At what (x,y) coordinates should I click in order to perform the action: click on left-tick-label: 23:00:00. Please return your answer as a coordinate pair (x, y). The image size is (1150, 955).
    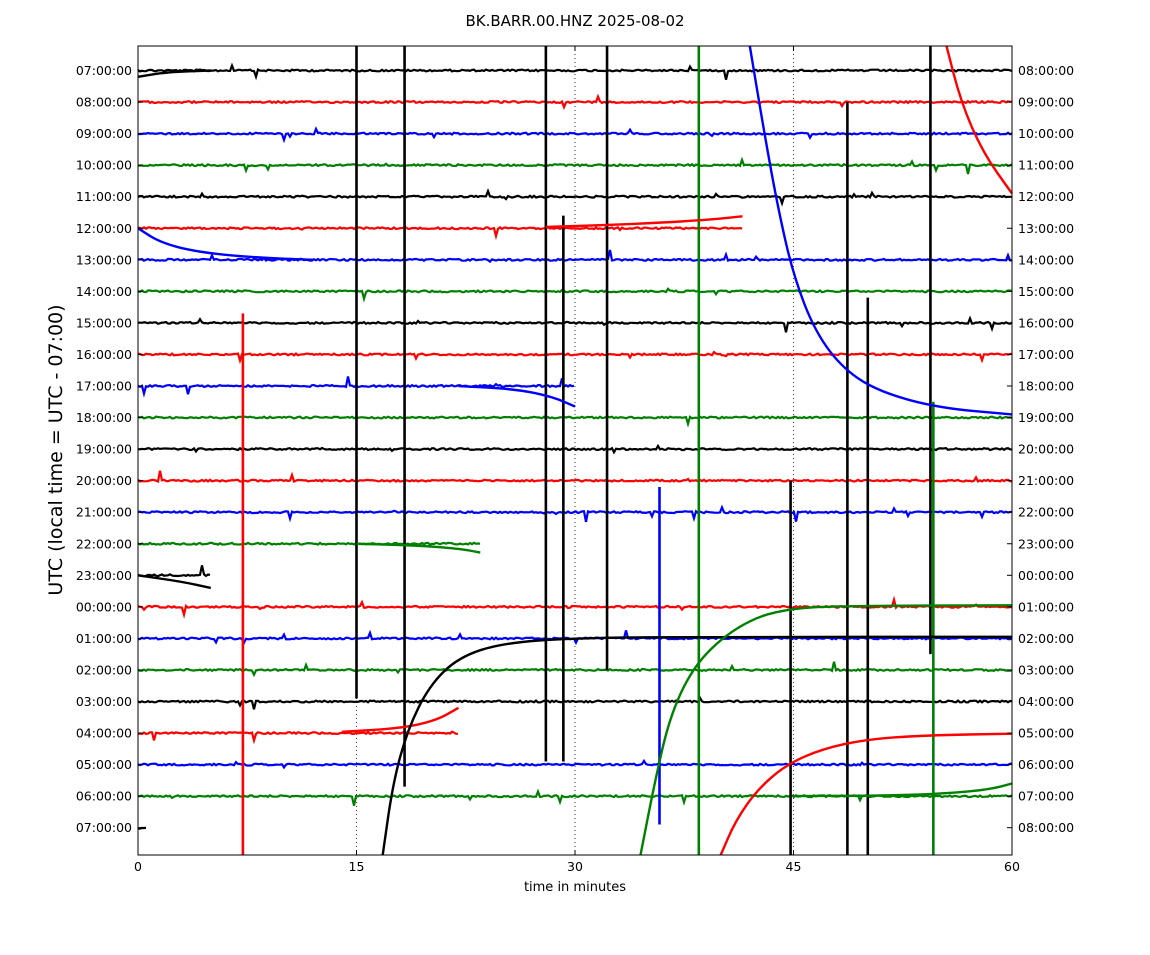
    Looking at the image, I should click on (104, 575).